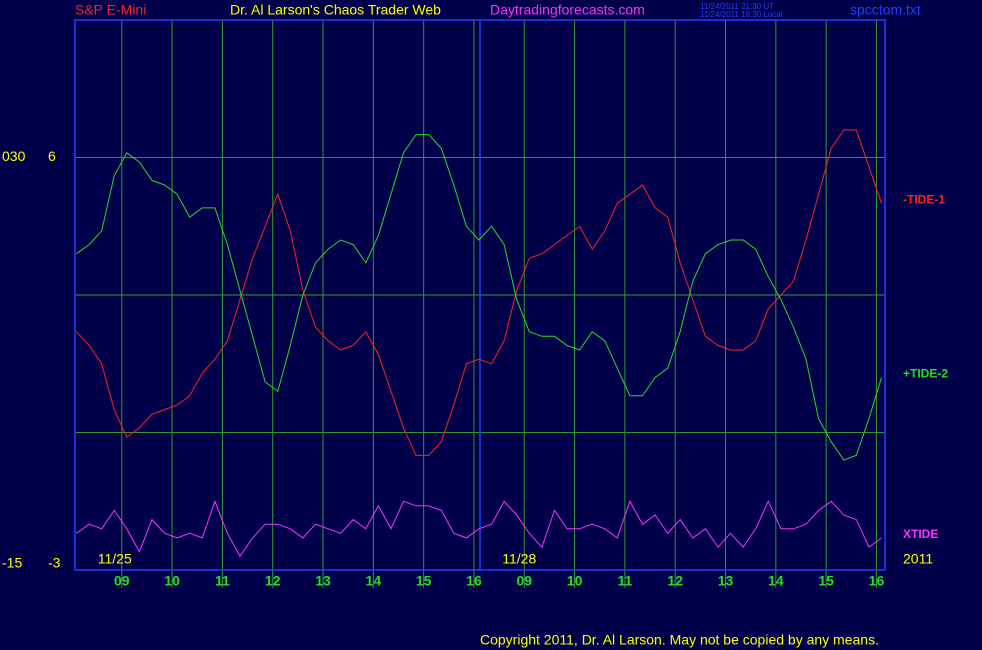 Image resolution: width=982 pixels, height=650 pixels. What do you see at coordinates (920, 534) in the screenshot?
I see `series-label: XTIDE` at bounding box center [920, 534].